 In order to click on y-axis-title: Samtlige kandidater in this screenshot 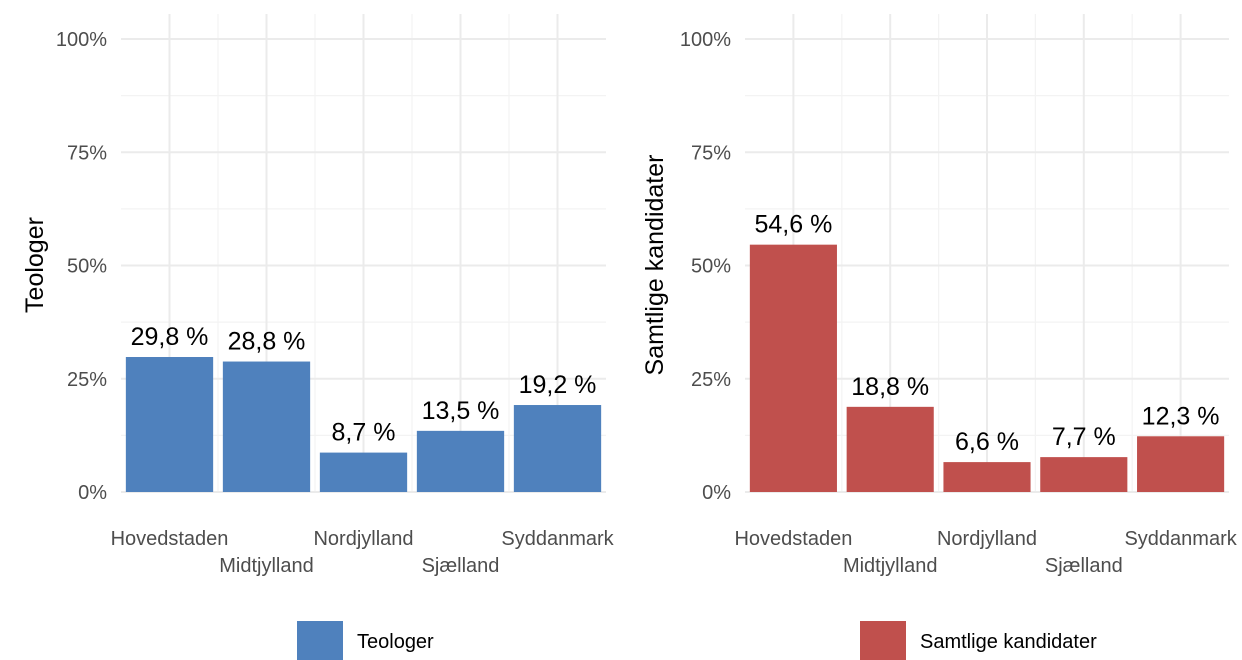, I will do `click(655, 265)`.